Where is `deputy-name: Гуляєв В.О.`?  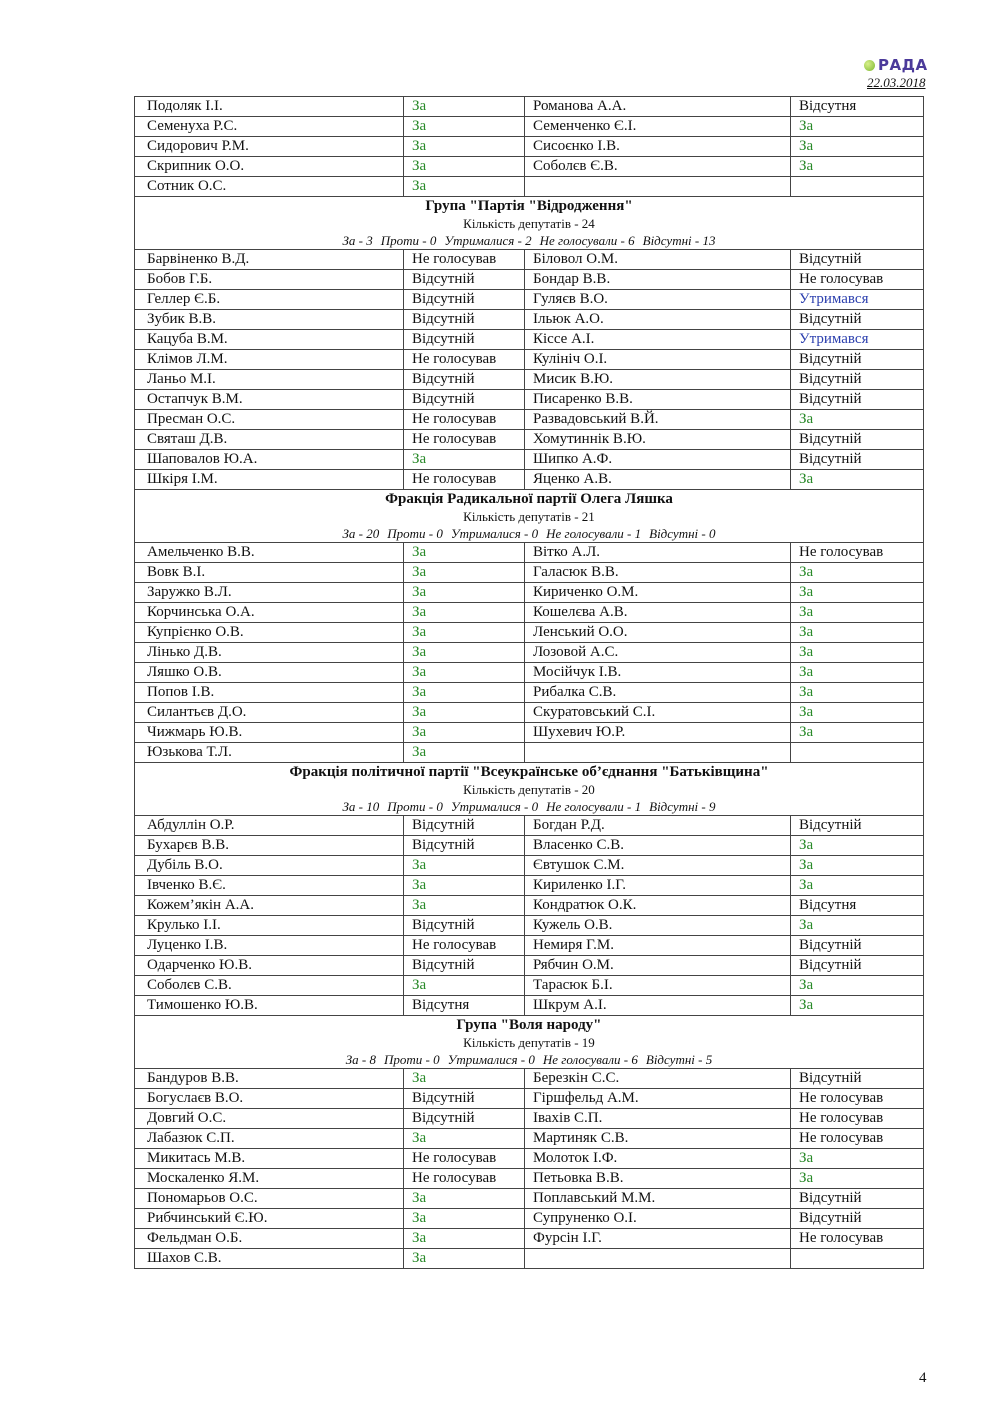
deputy-name: Гуляєв В.О. is located at coordinates (657, 299).